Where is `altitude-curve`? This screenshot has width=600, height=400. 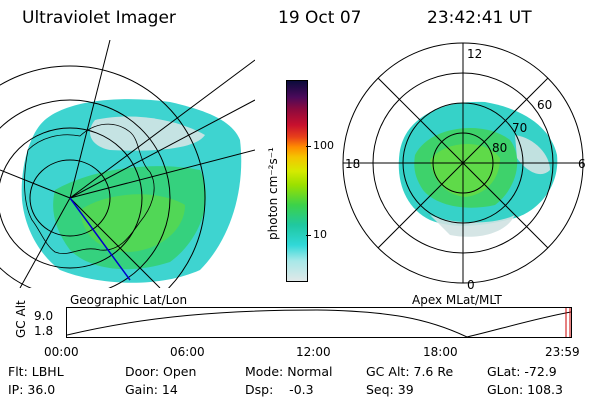 altitude-curve is located at coordinates (319, 322).